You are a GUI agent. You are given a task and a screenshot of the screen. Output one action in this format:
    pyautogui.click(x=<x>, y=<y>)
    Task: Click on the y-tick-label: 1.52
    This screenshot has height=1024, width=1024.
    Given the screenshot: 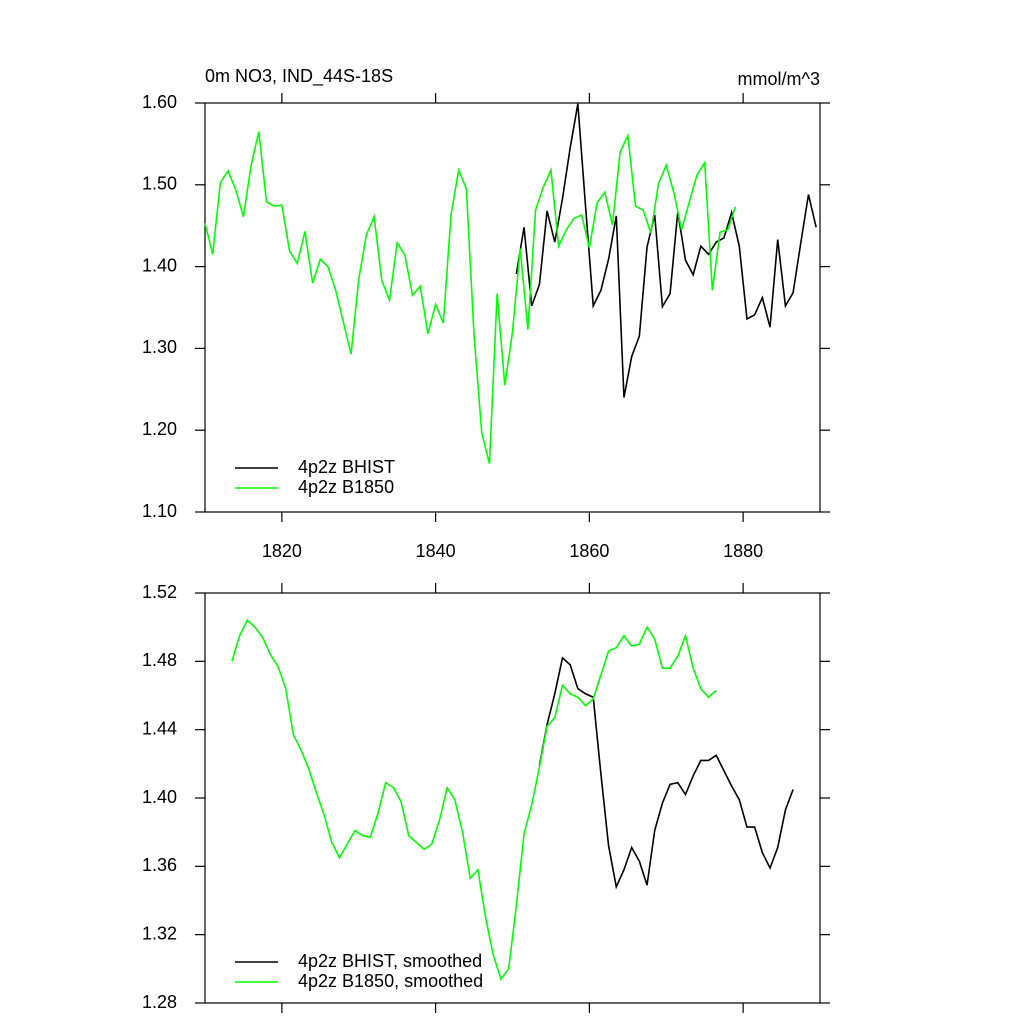 What is the action you would take?
    pyautogui.click(x=159, y=592)
    